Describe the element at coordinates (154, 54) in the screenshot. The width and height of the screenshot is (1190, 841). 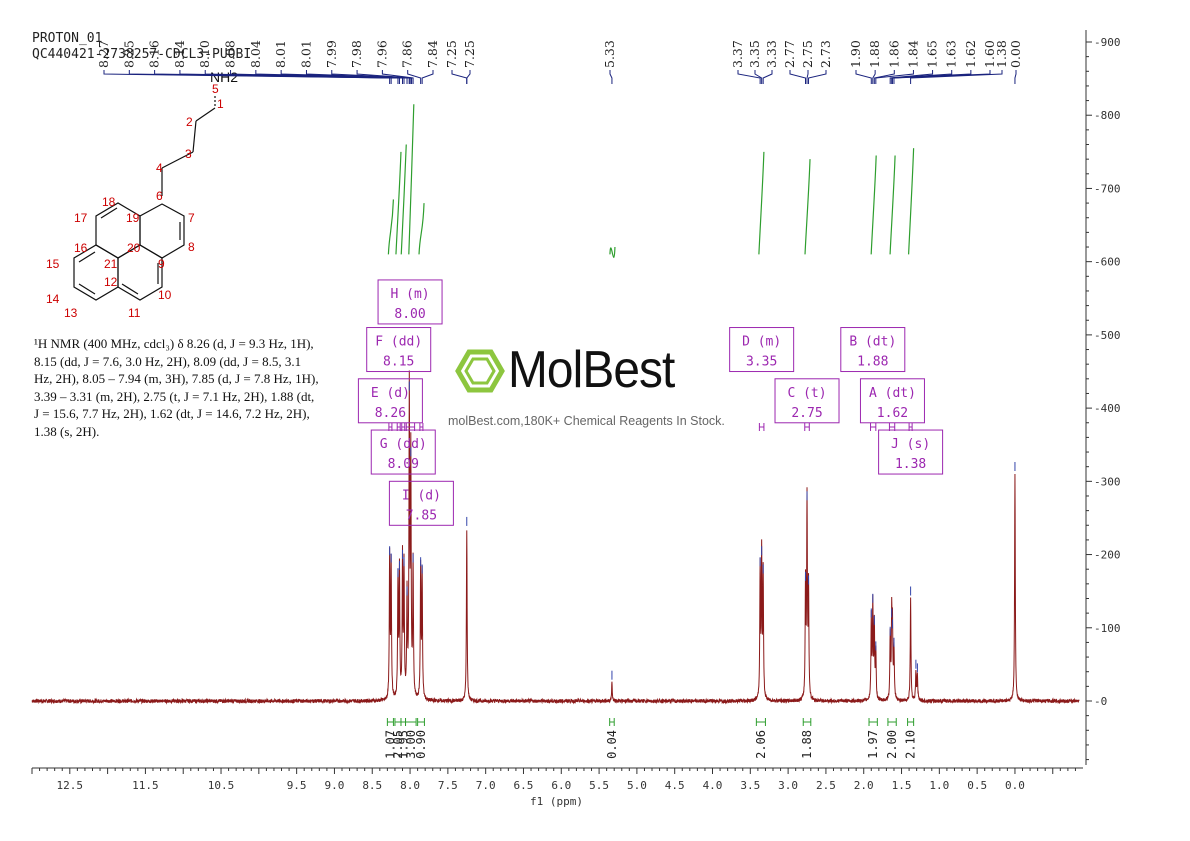
I see `peak-label: 8.16` at that location.